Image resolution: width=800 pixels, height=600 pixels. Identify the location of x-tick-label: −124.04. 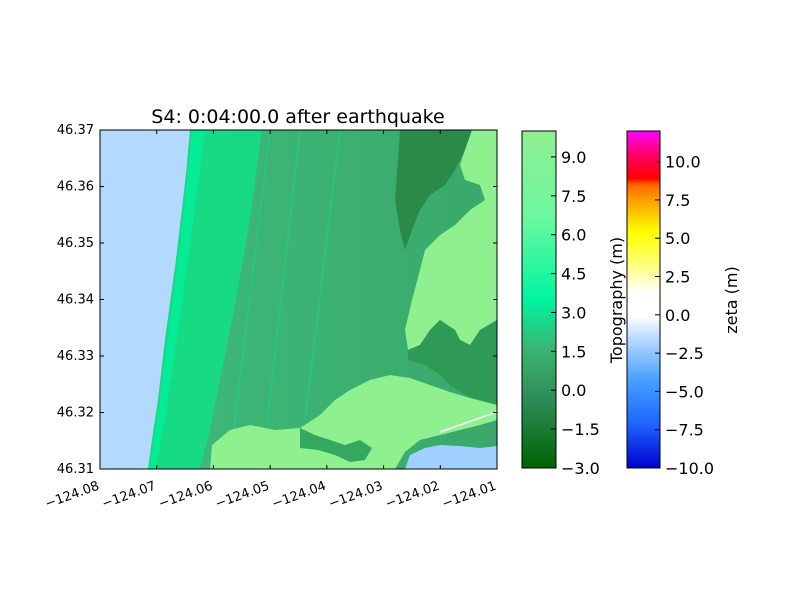
(299, 495).